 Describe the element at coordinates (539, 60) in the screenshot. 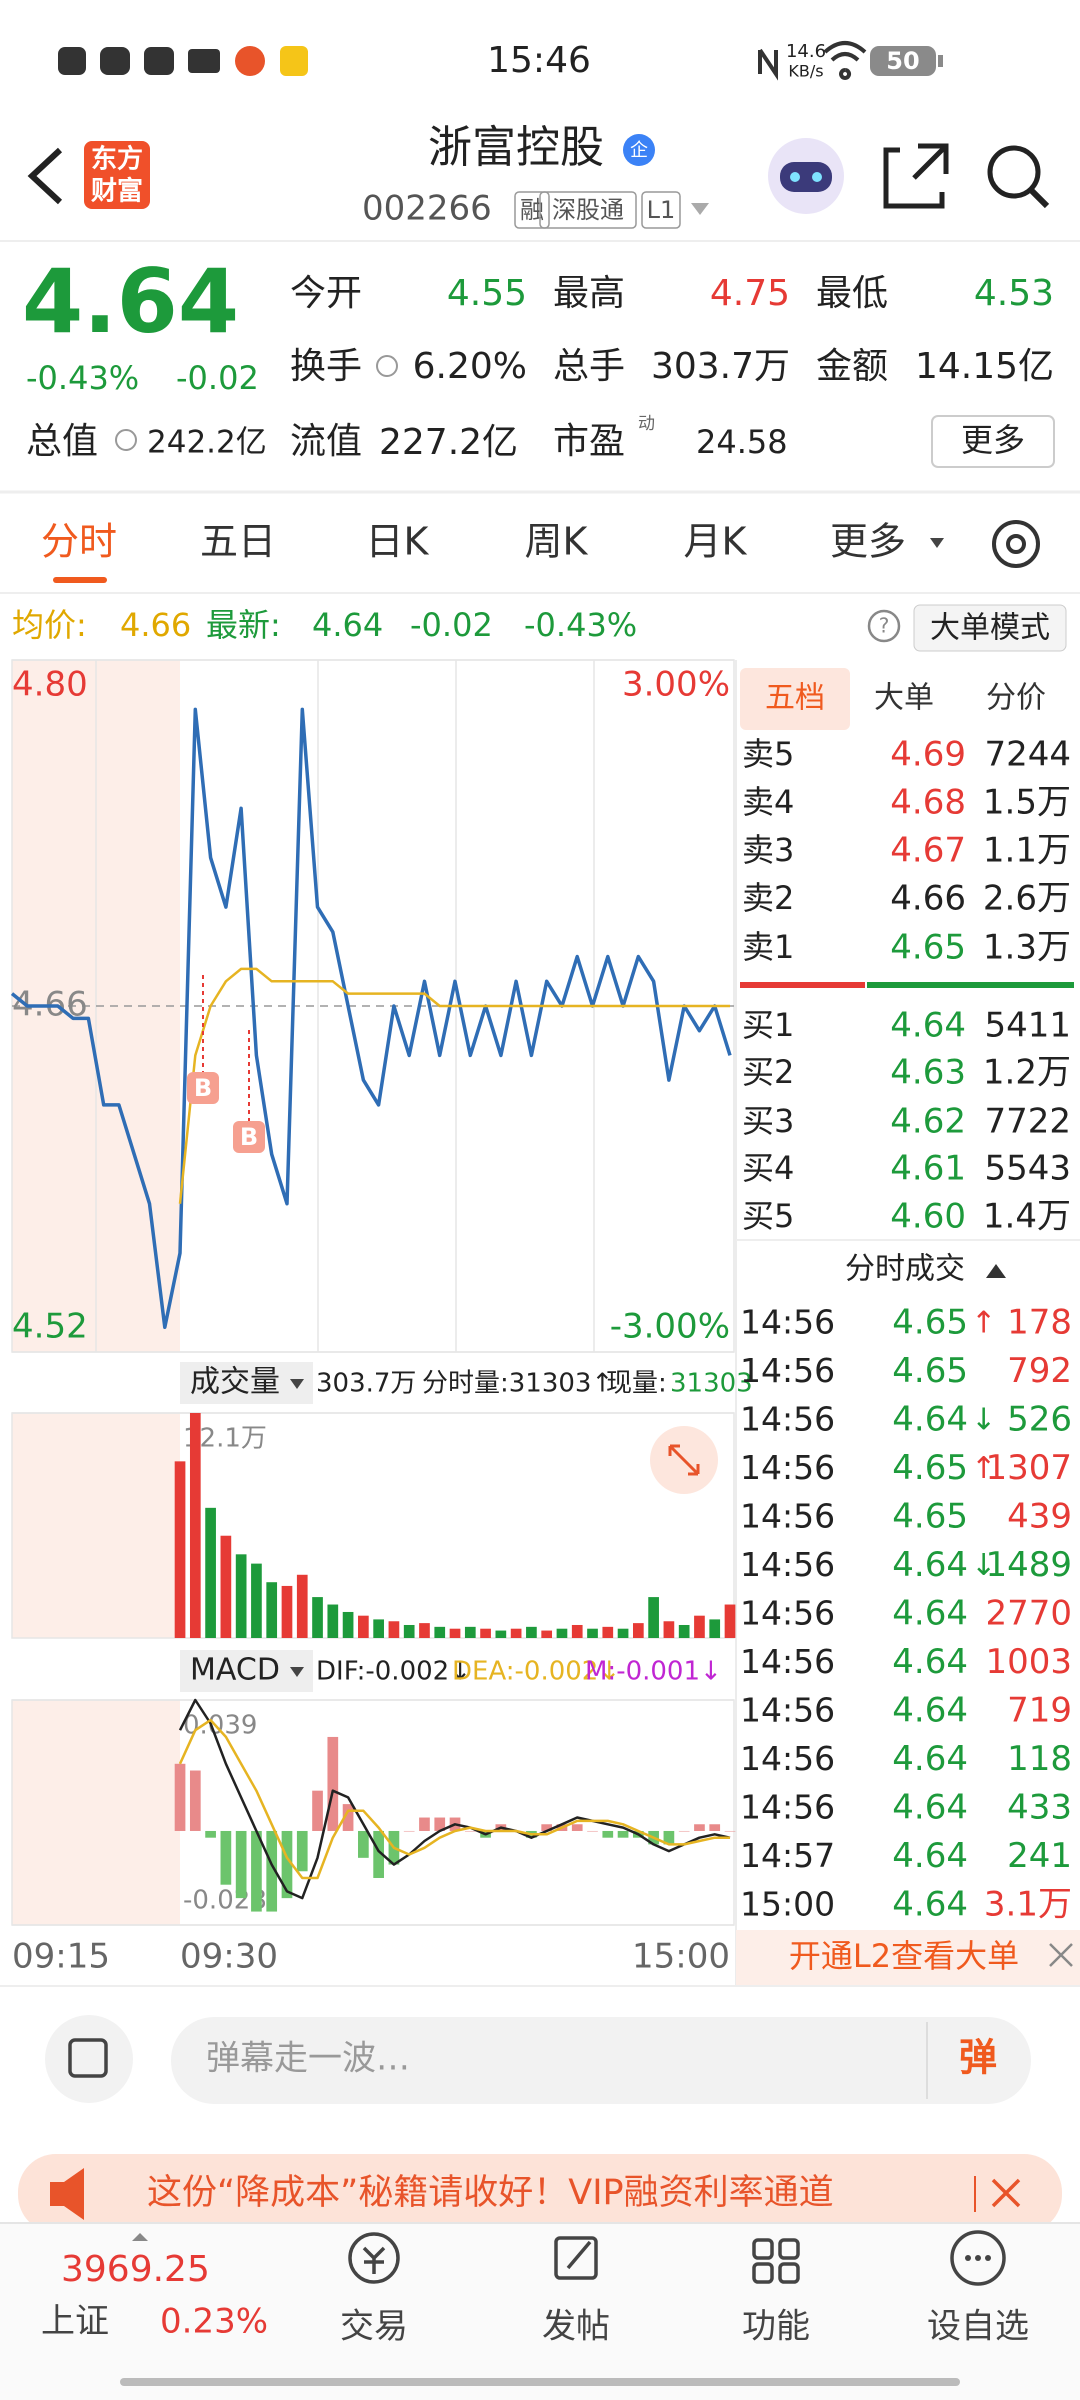

I see `status-time: 15:46` at that location.